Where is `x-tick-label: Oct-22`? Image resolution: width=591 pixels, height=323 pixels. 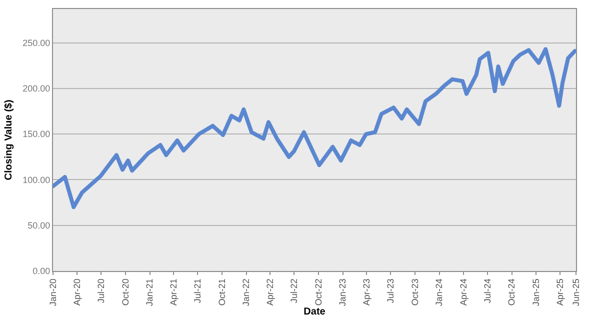 x-tick-label: Oct-22 is located at coordinates (318, 292).